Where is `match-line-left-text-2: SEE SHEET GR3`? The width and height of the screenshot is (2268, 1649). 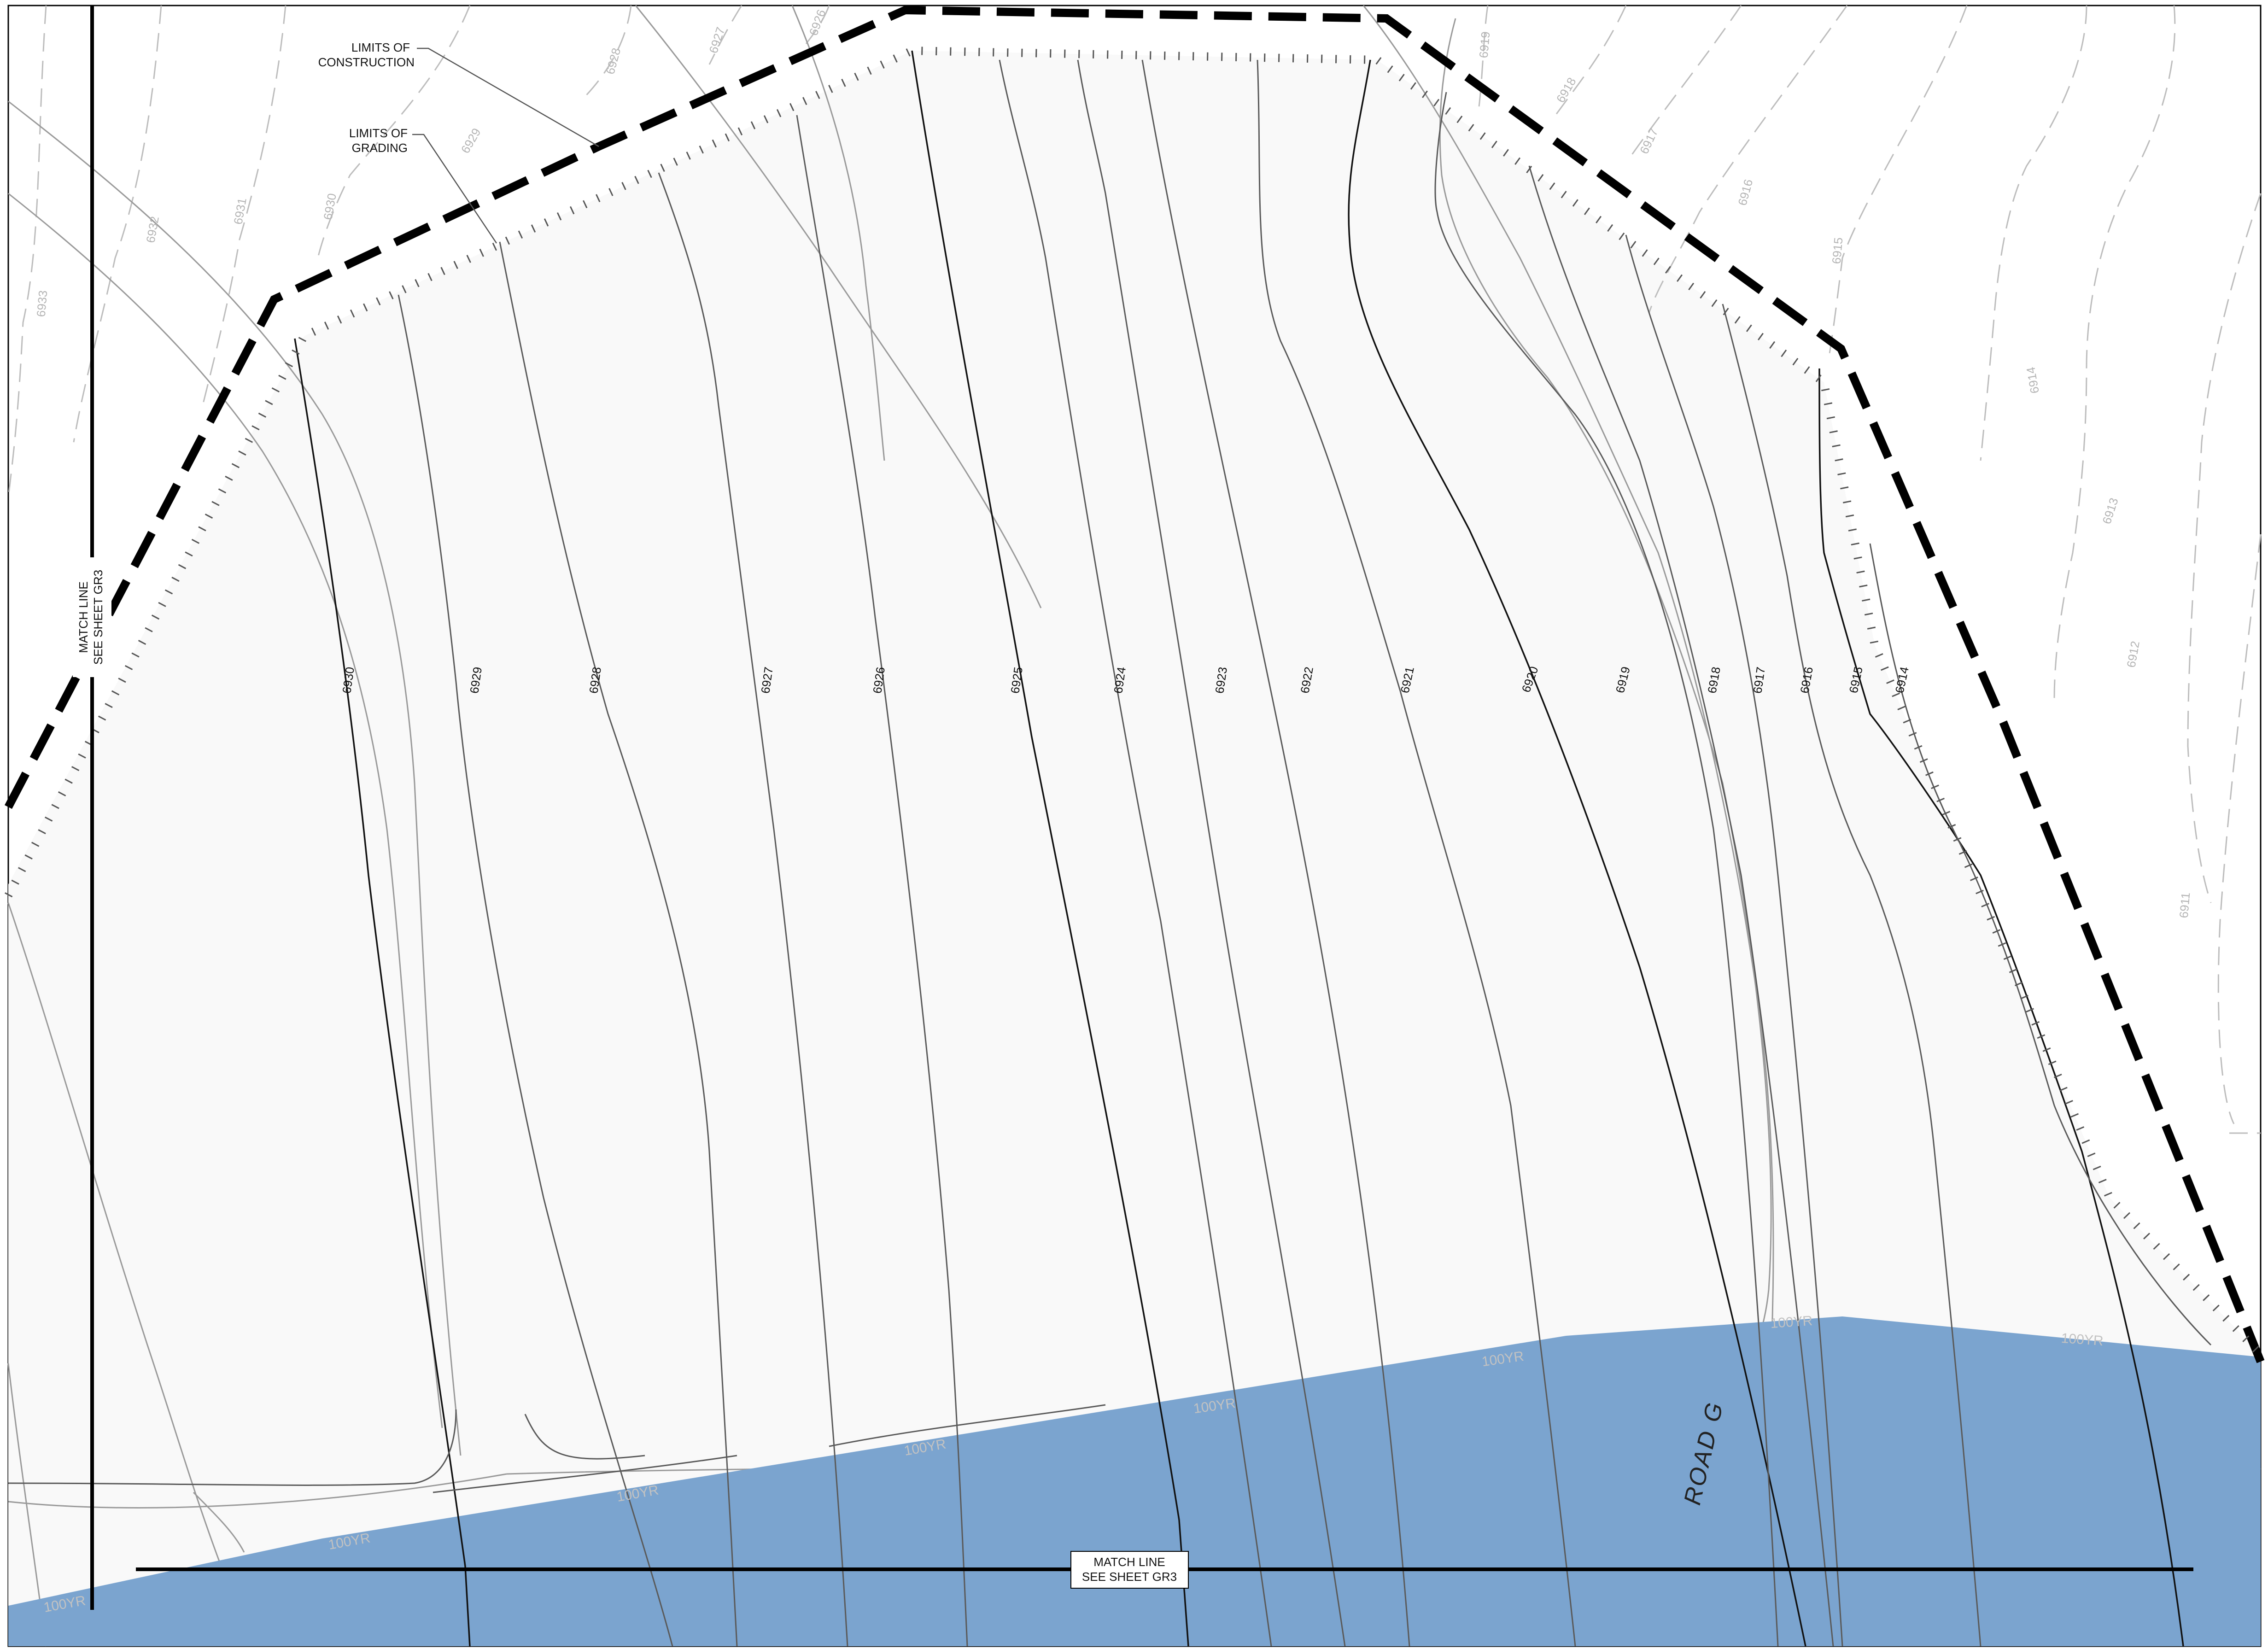
match-line-left-text-2: SEE SHEET GR3 is located at coordinates (98, 617).